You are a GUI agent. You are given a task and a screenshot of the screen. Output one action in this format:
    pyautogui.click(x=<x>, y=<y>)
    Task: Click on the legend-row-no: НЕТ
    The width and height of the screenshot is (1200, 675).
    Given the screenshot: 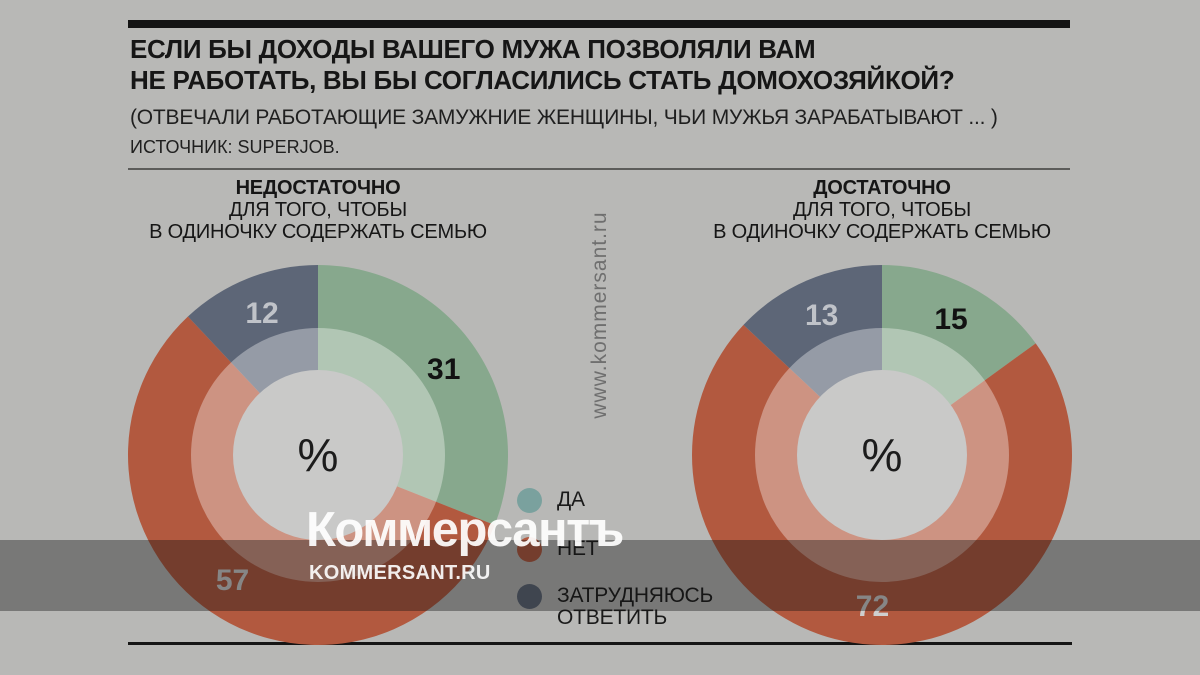 What is the action you would take?
    pyautogui.click(x=558, y=549)
    